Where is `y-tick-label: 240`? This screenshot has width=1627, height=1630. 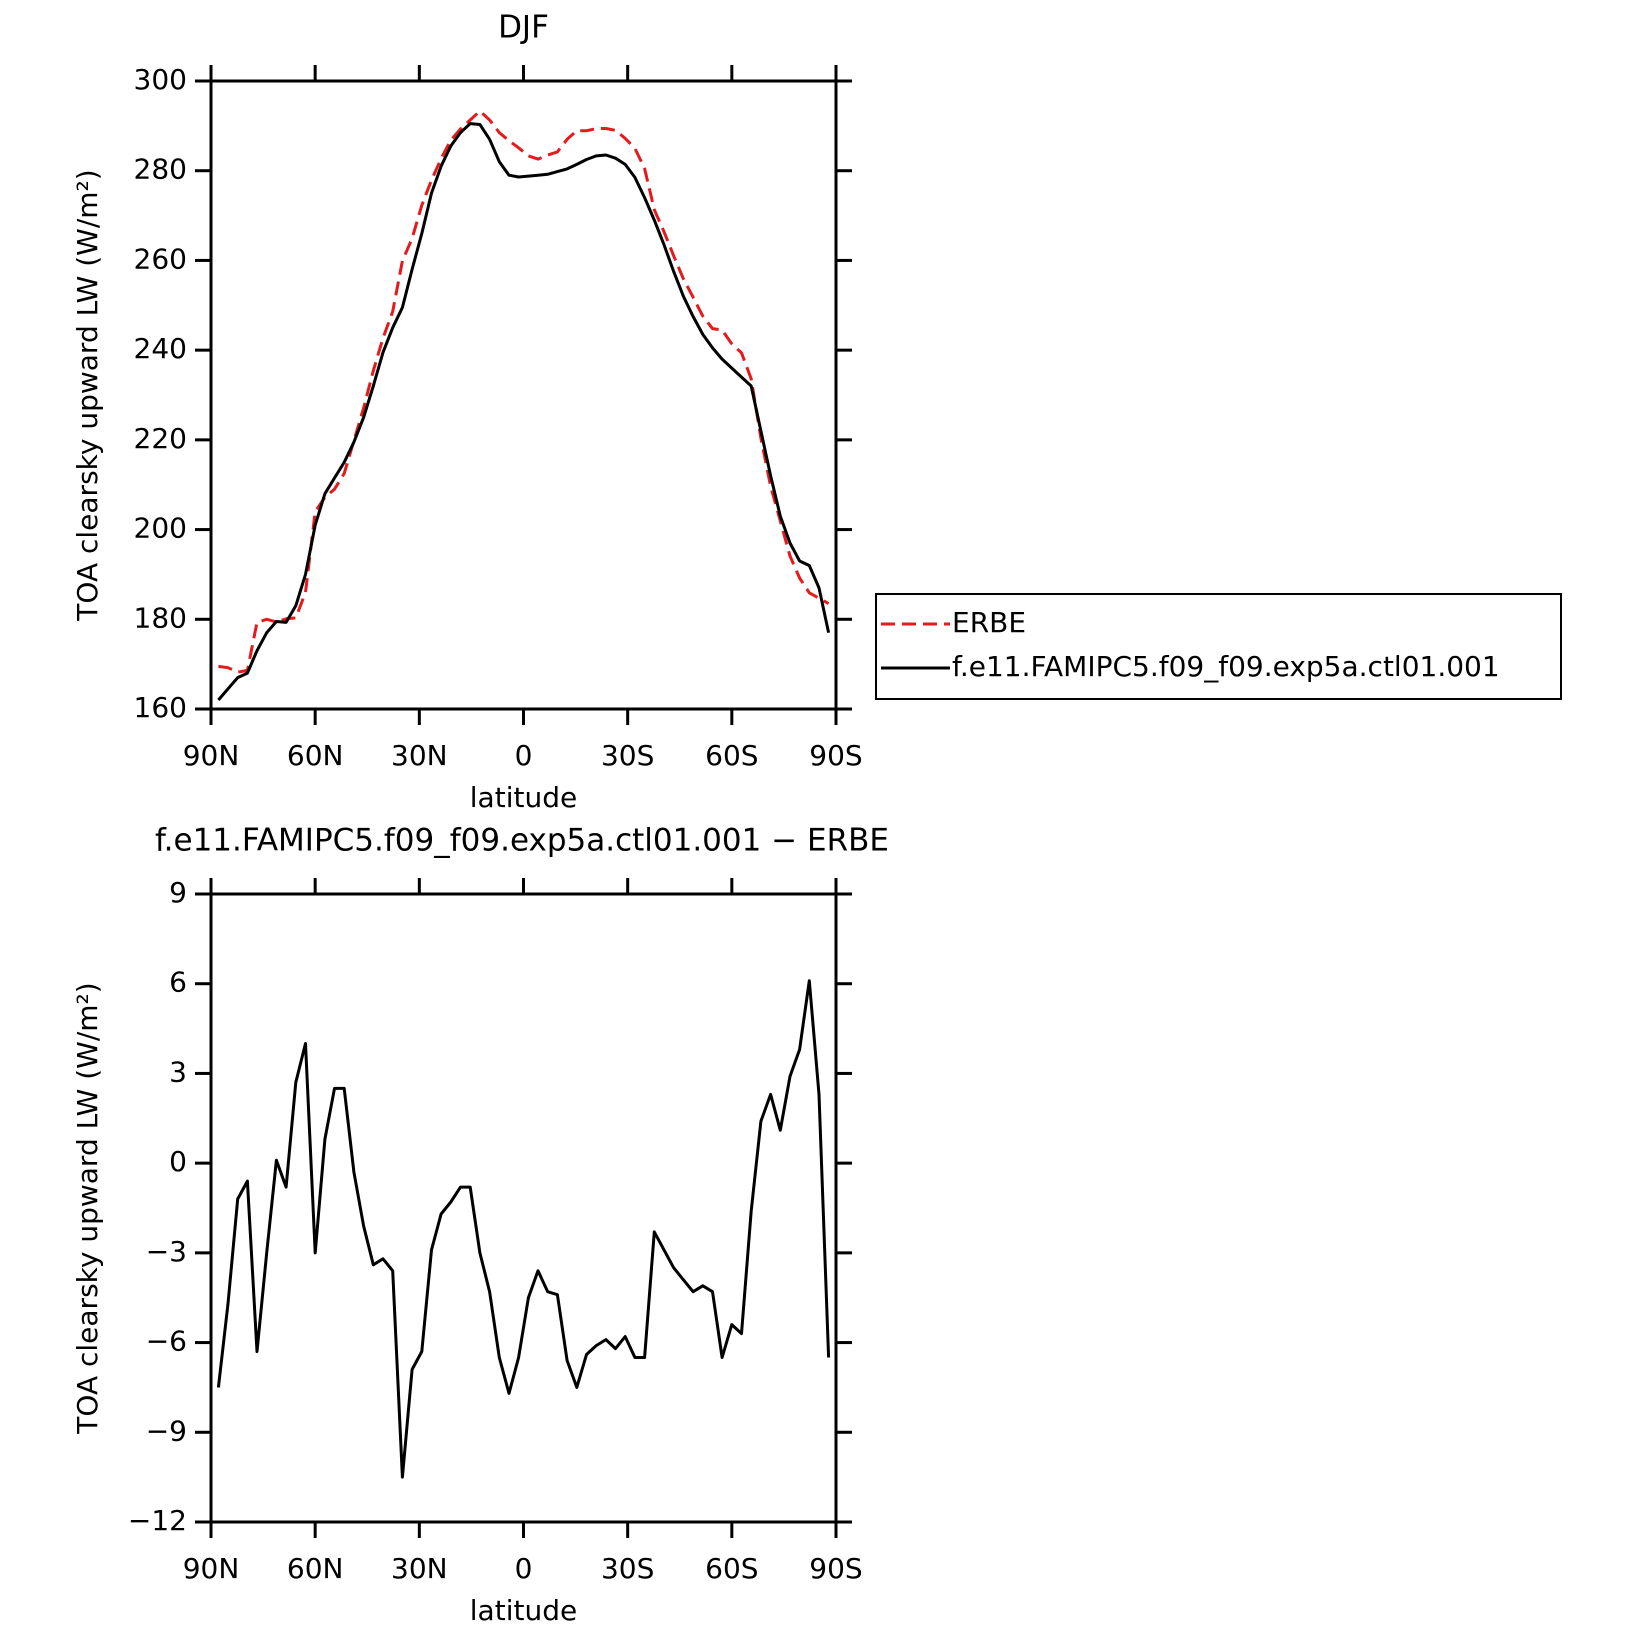
y-tick-label: 240 is located at coordinates (160, 348).